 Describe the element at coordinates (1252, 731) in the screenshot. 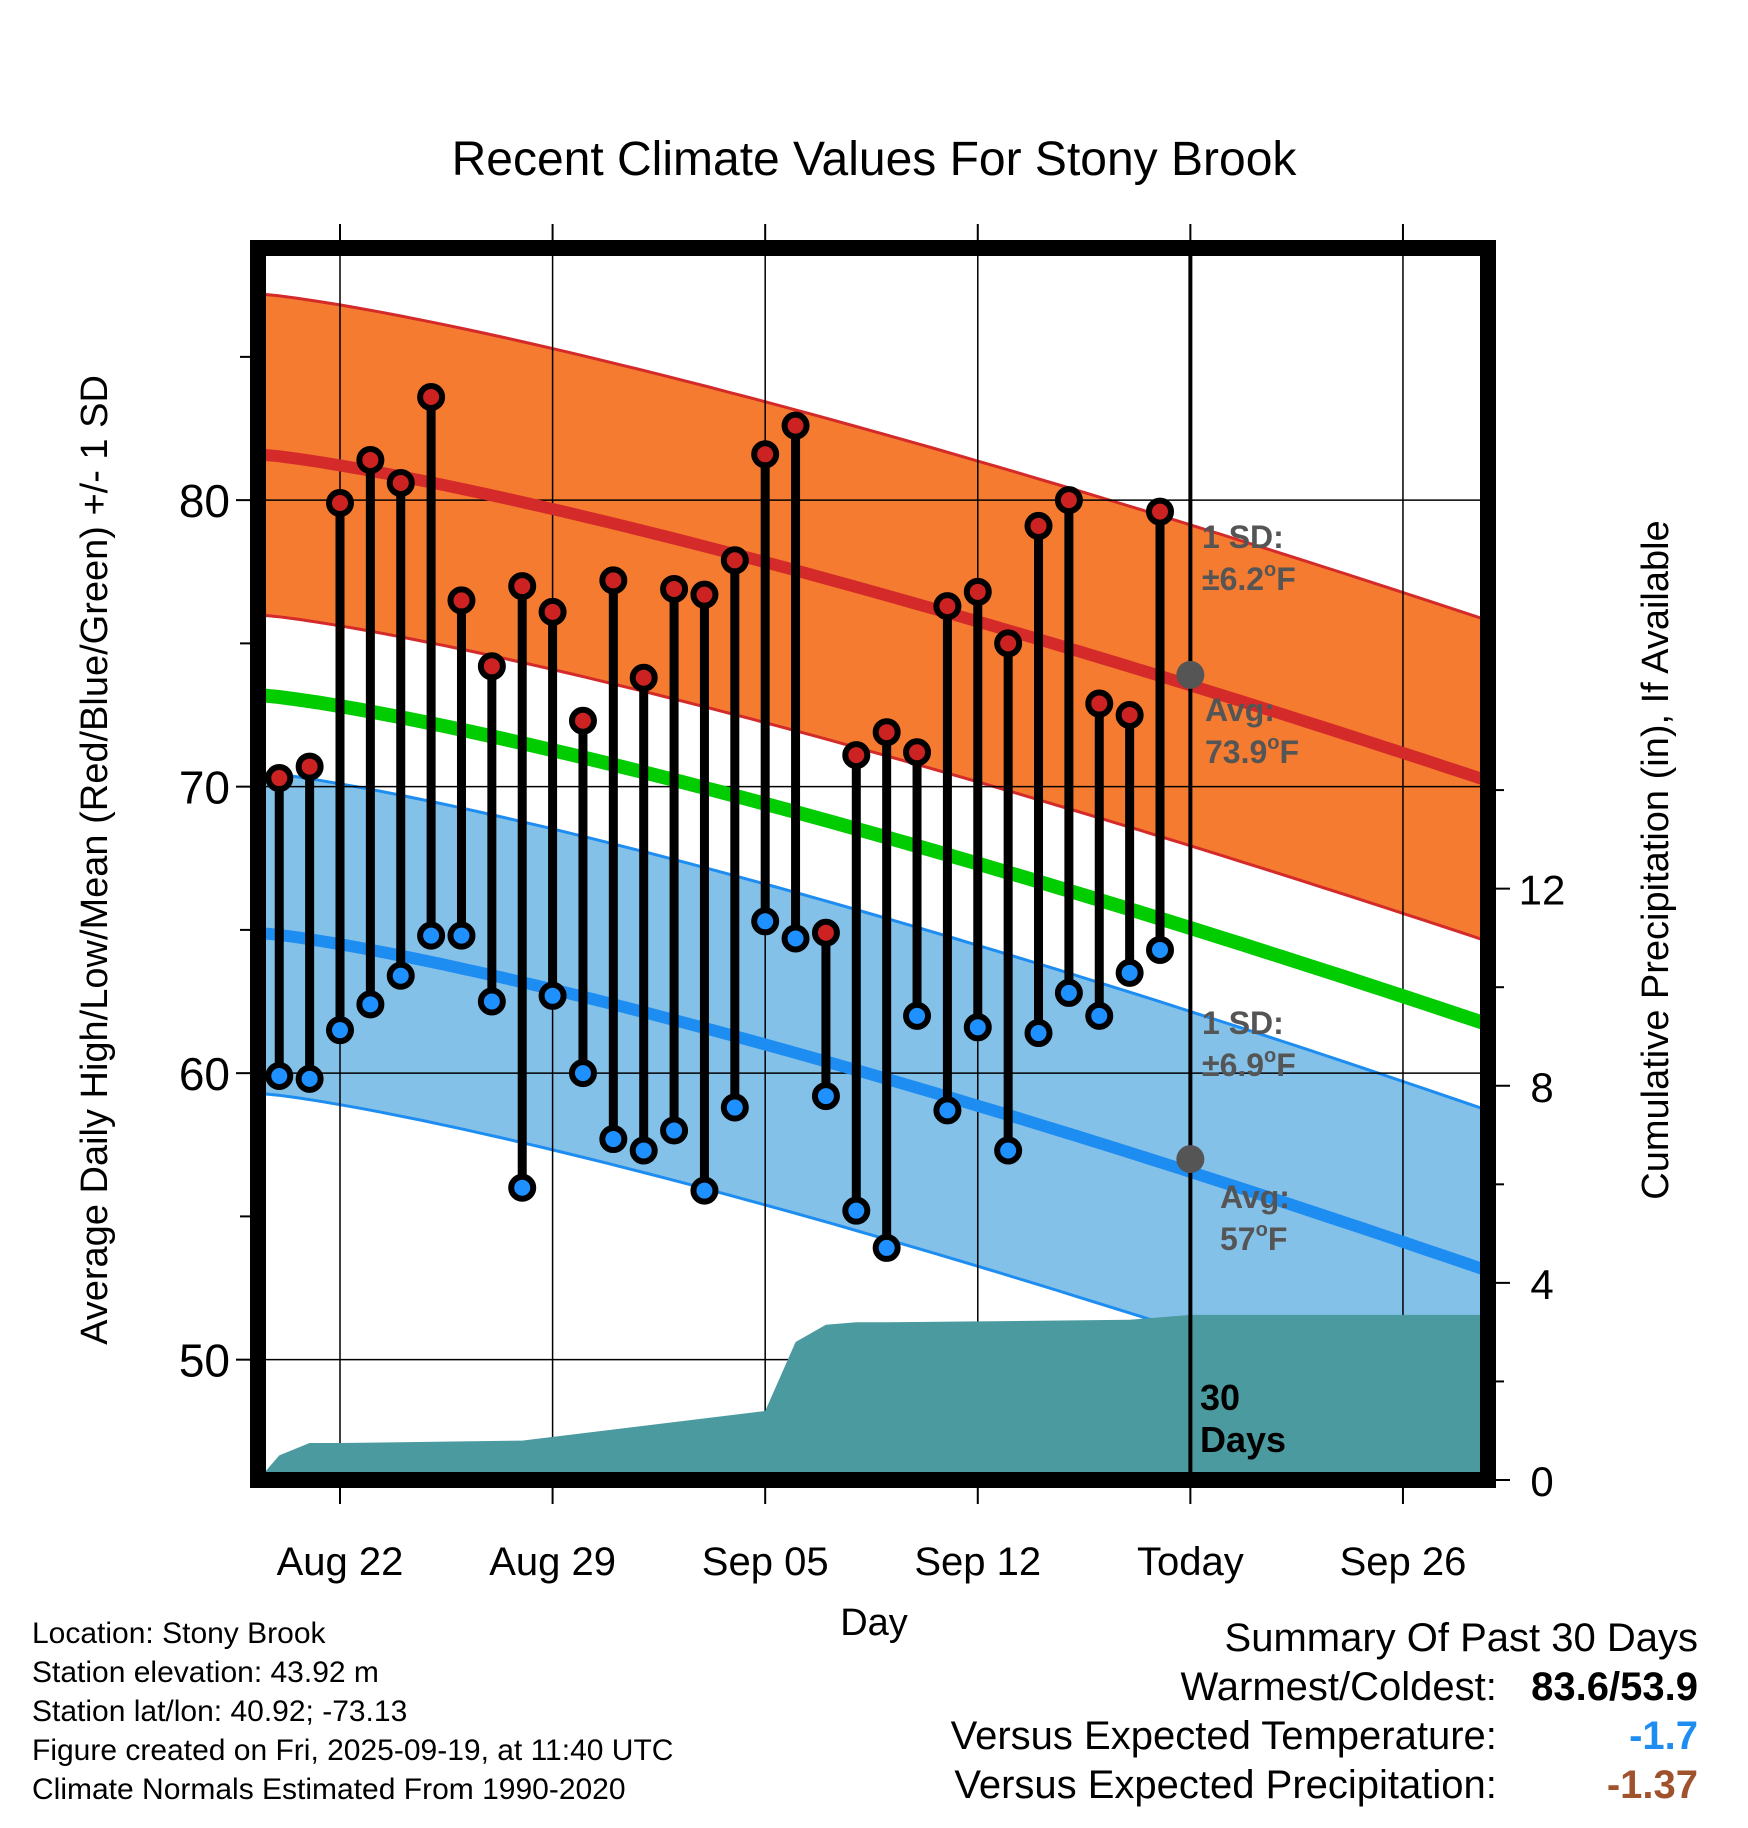

I see `high-avg-annotation: Avg: 73.9oF` at that location.